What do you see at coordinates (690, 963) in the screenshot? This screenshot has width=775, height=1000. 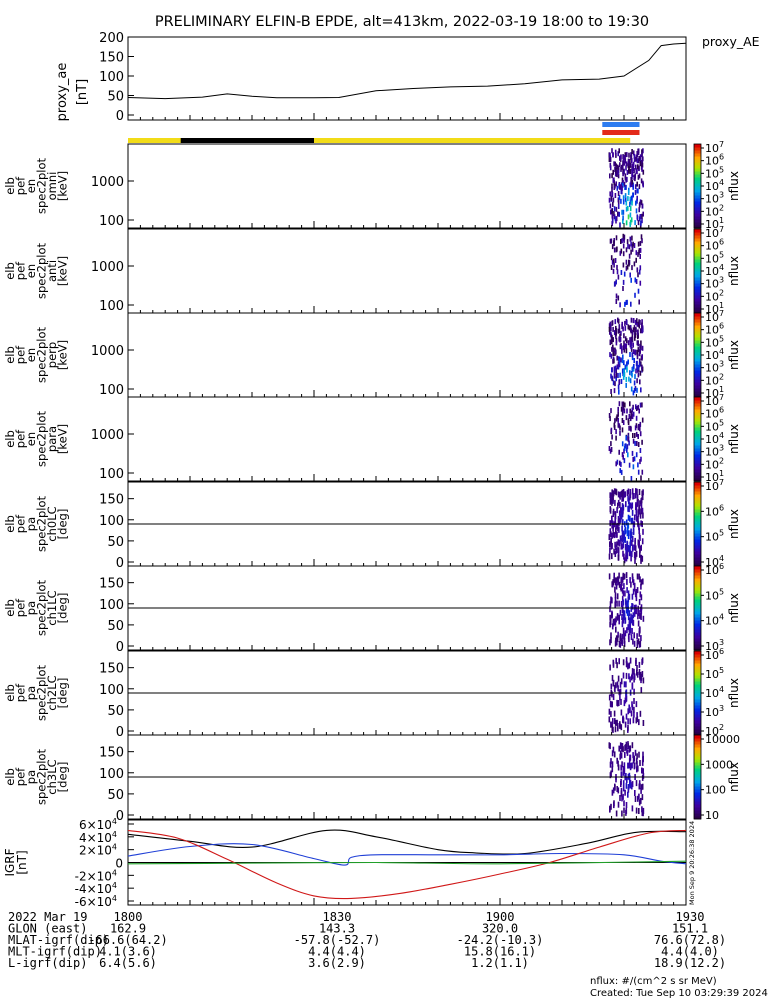 I see `ephemeris-value: 18.9(12.2)` at bounding box center [690, 963].